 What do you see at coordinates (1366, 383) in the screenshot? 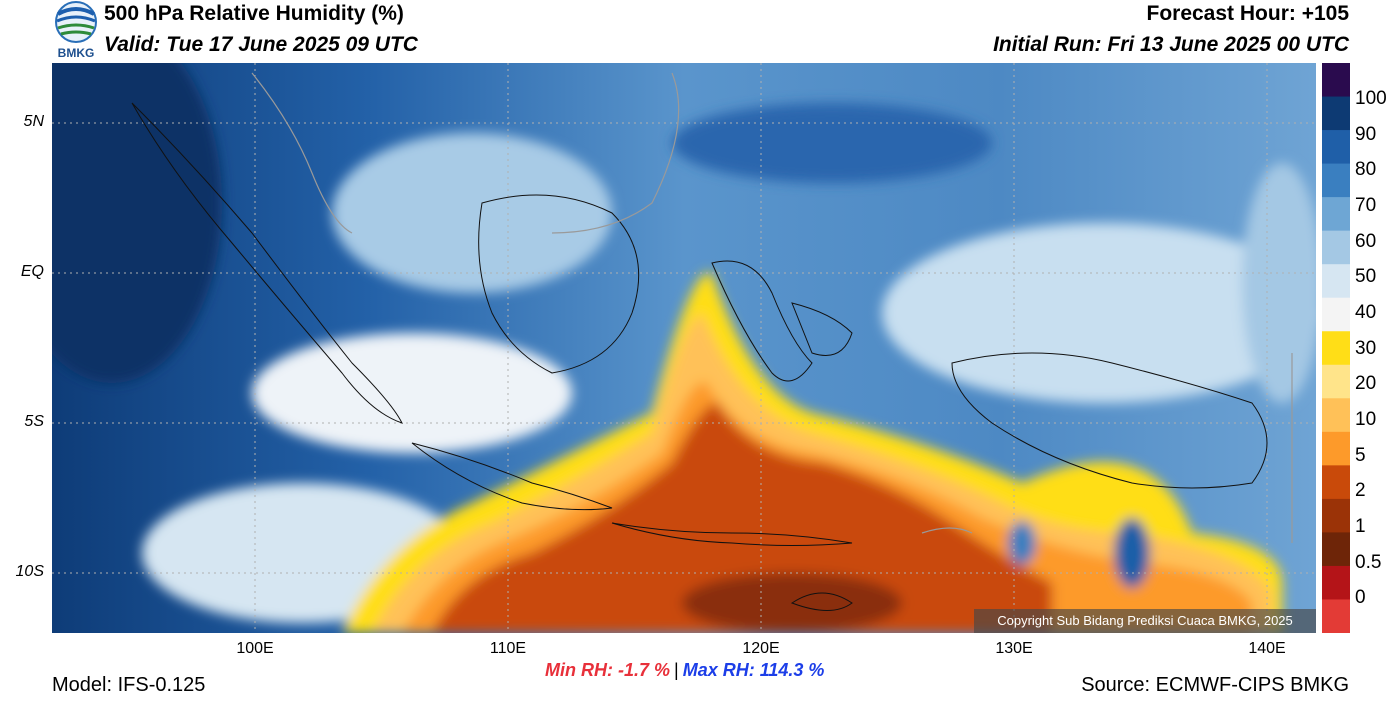
I see `colorbar-label-20: 20` at bounding box center [1366, 383].